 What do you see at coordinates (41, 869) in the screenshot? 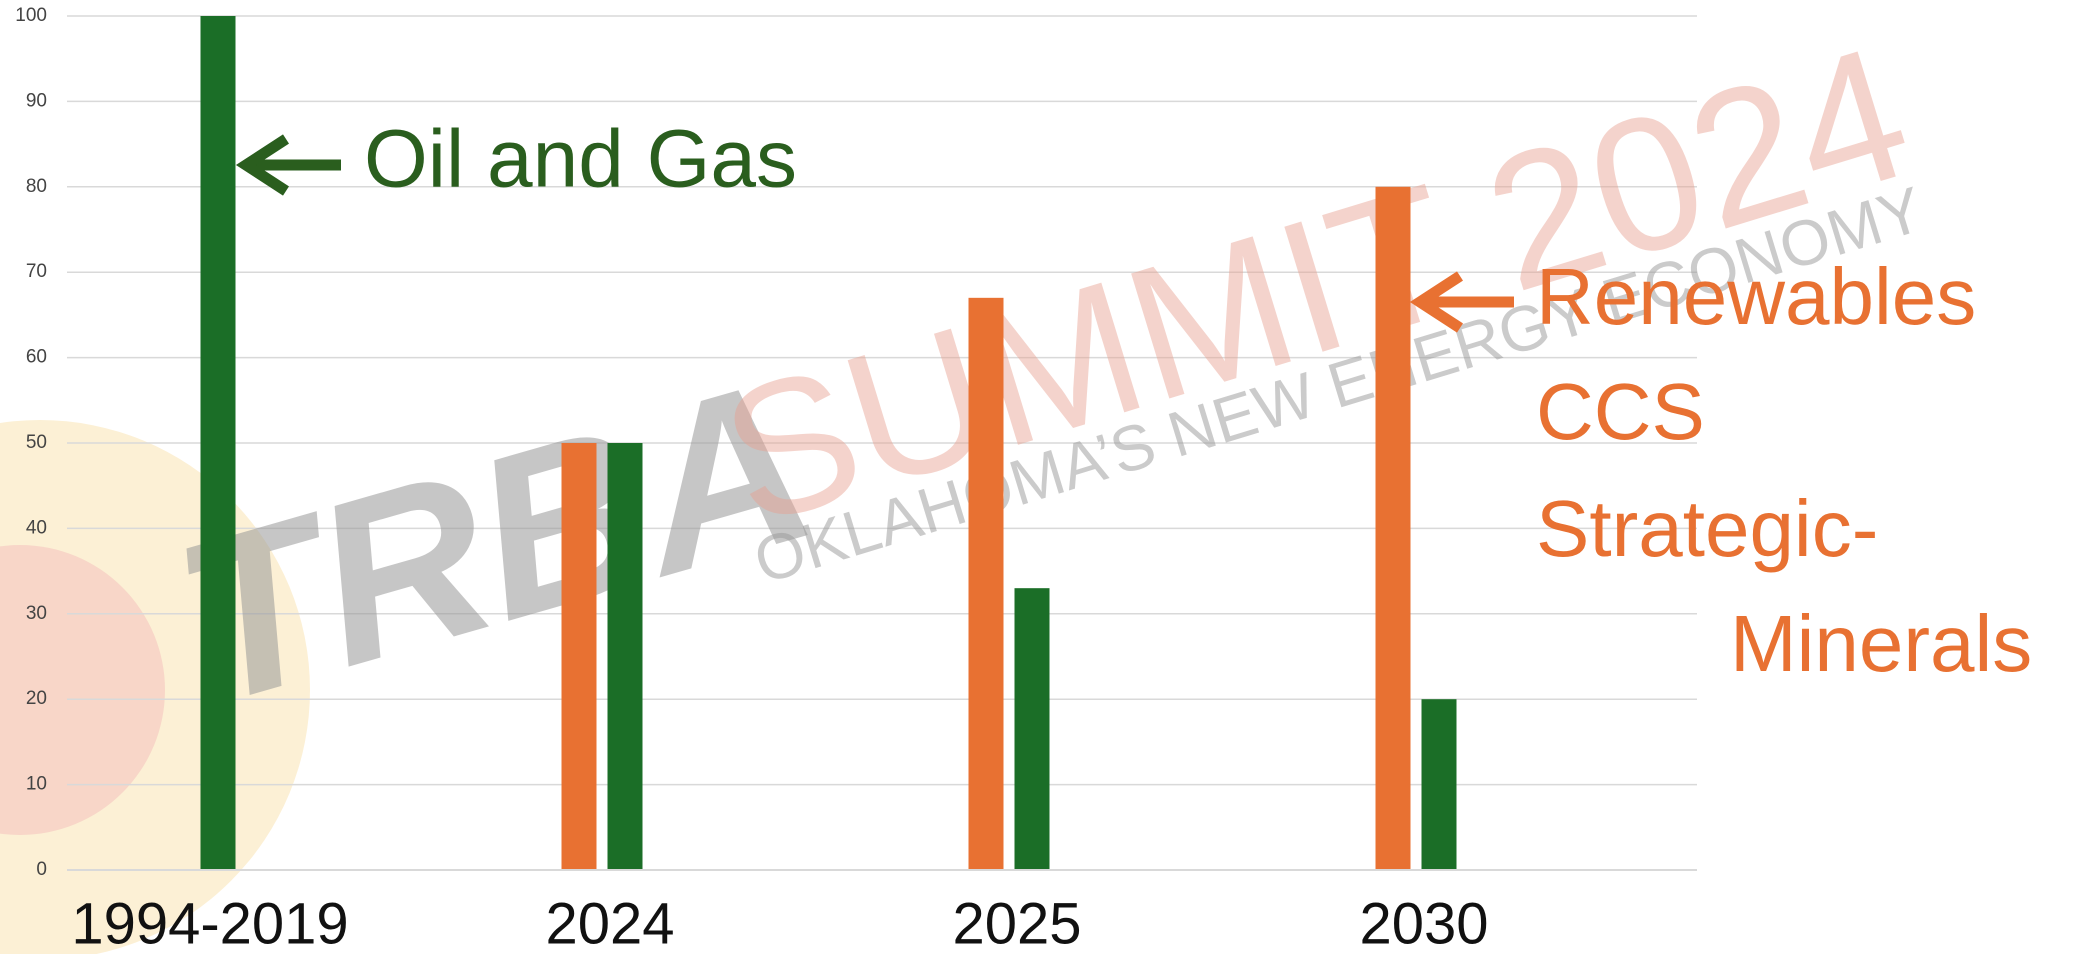
I see `y-tick-label: 0` at bounding box center [41, 869].